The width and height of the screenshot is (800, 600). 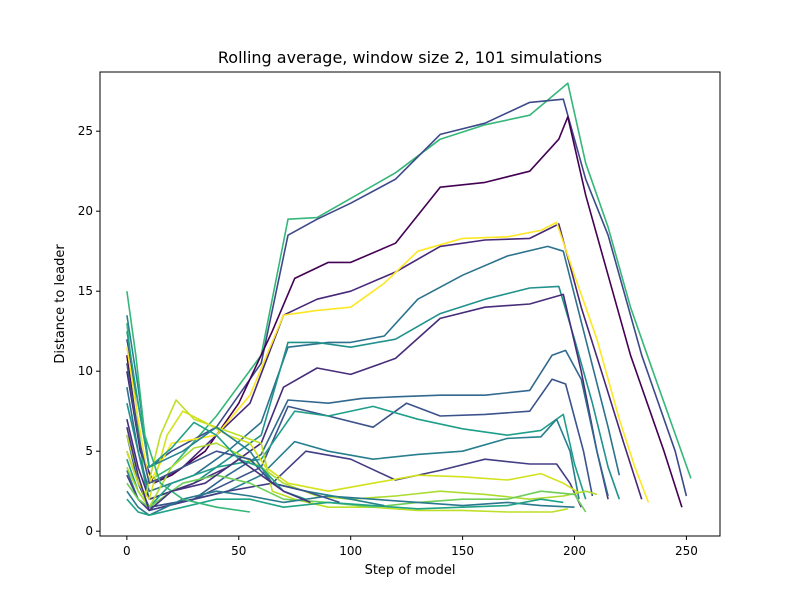 I want to click on y-tick-label: 25, so click(x=85, y=131).